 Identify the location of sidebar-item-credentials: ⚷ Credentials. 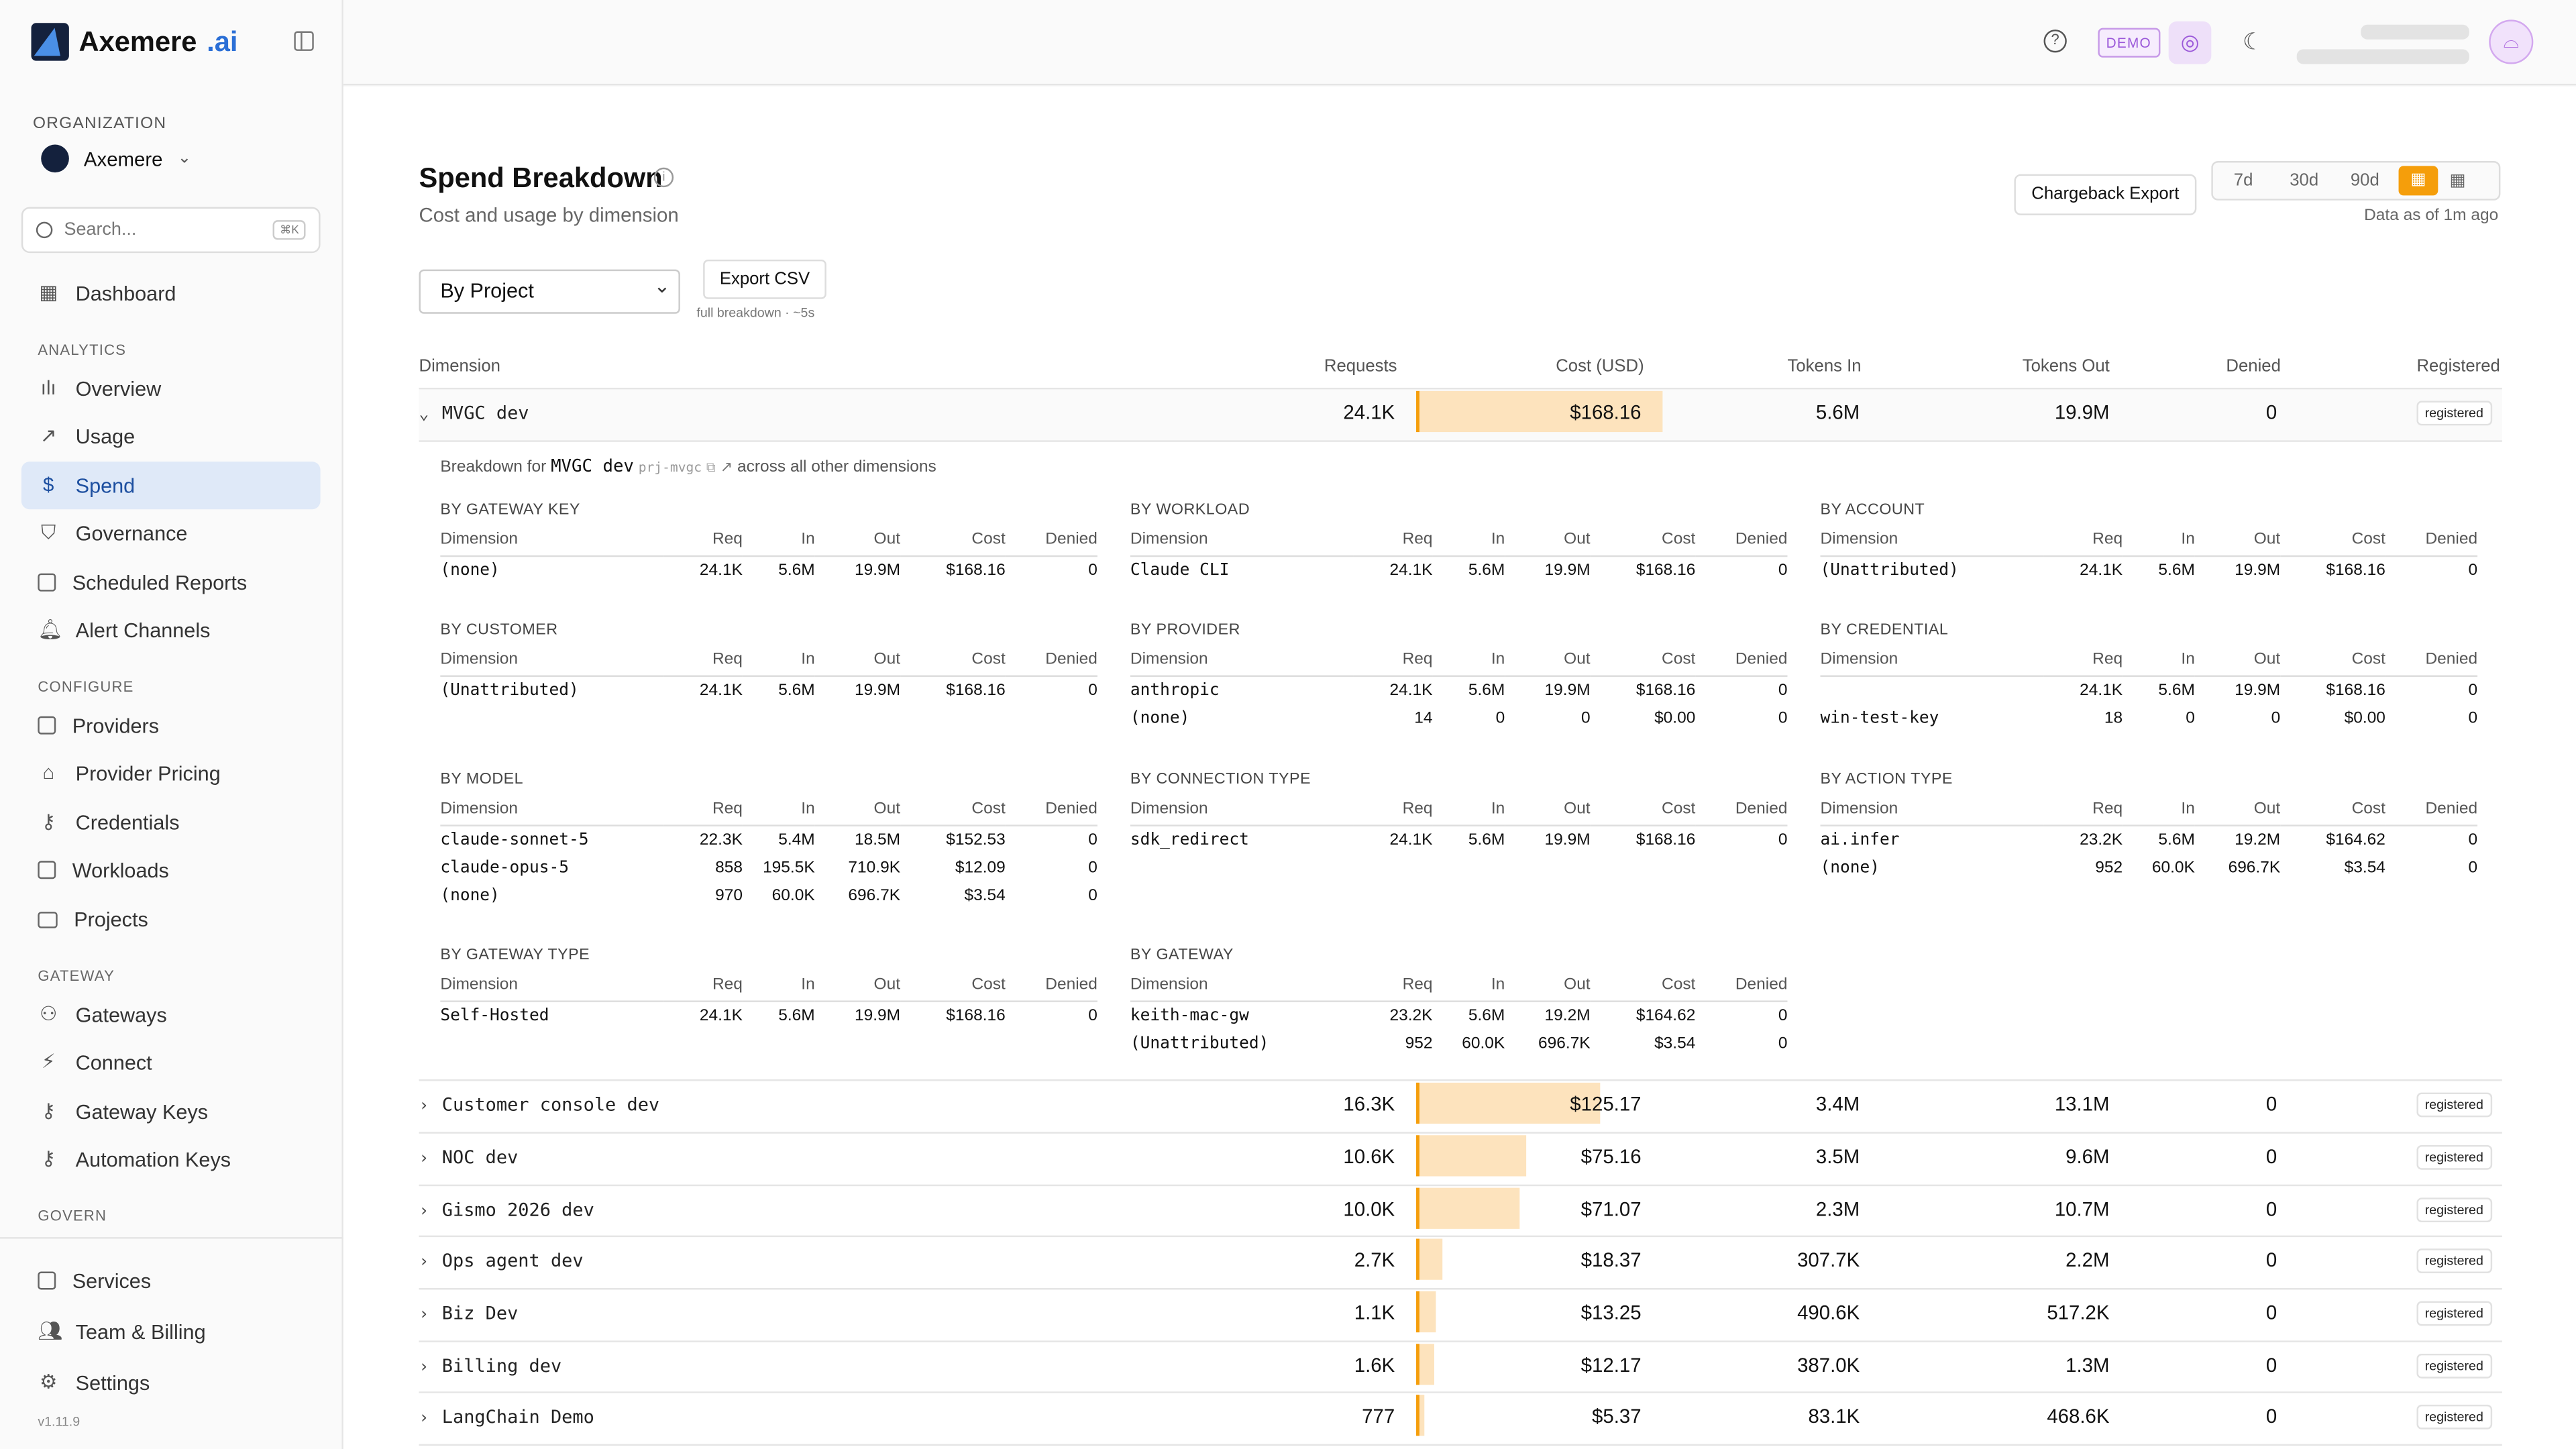
(171, 822).